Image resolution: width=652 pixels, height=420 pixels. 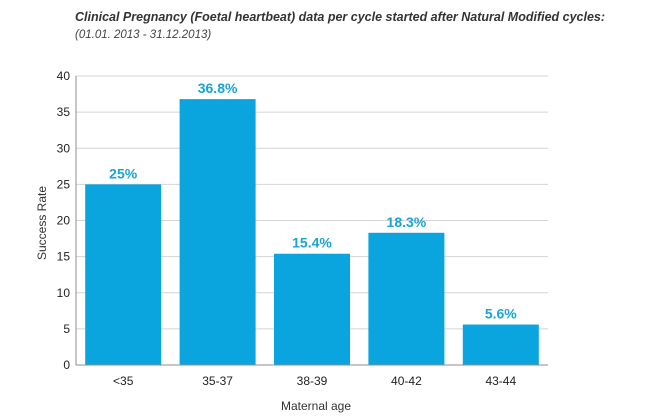 What do you see at coordinates (64, 293) in the screenshot?
I see `y-tick-label: 10` at bounding box center [64, 293].